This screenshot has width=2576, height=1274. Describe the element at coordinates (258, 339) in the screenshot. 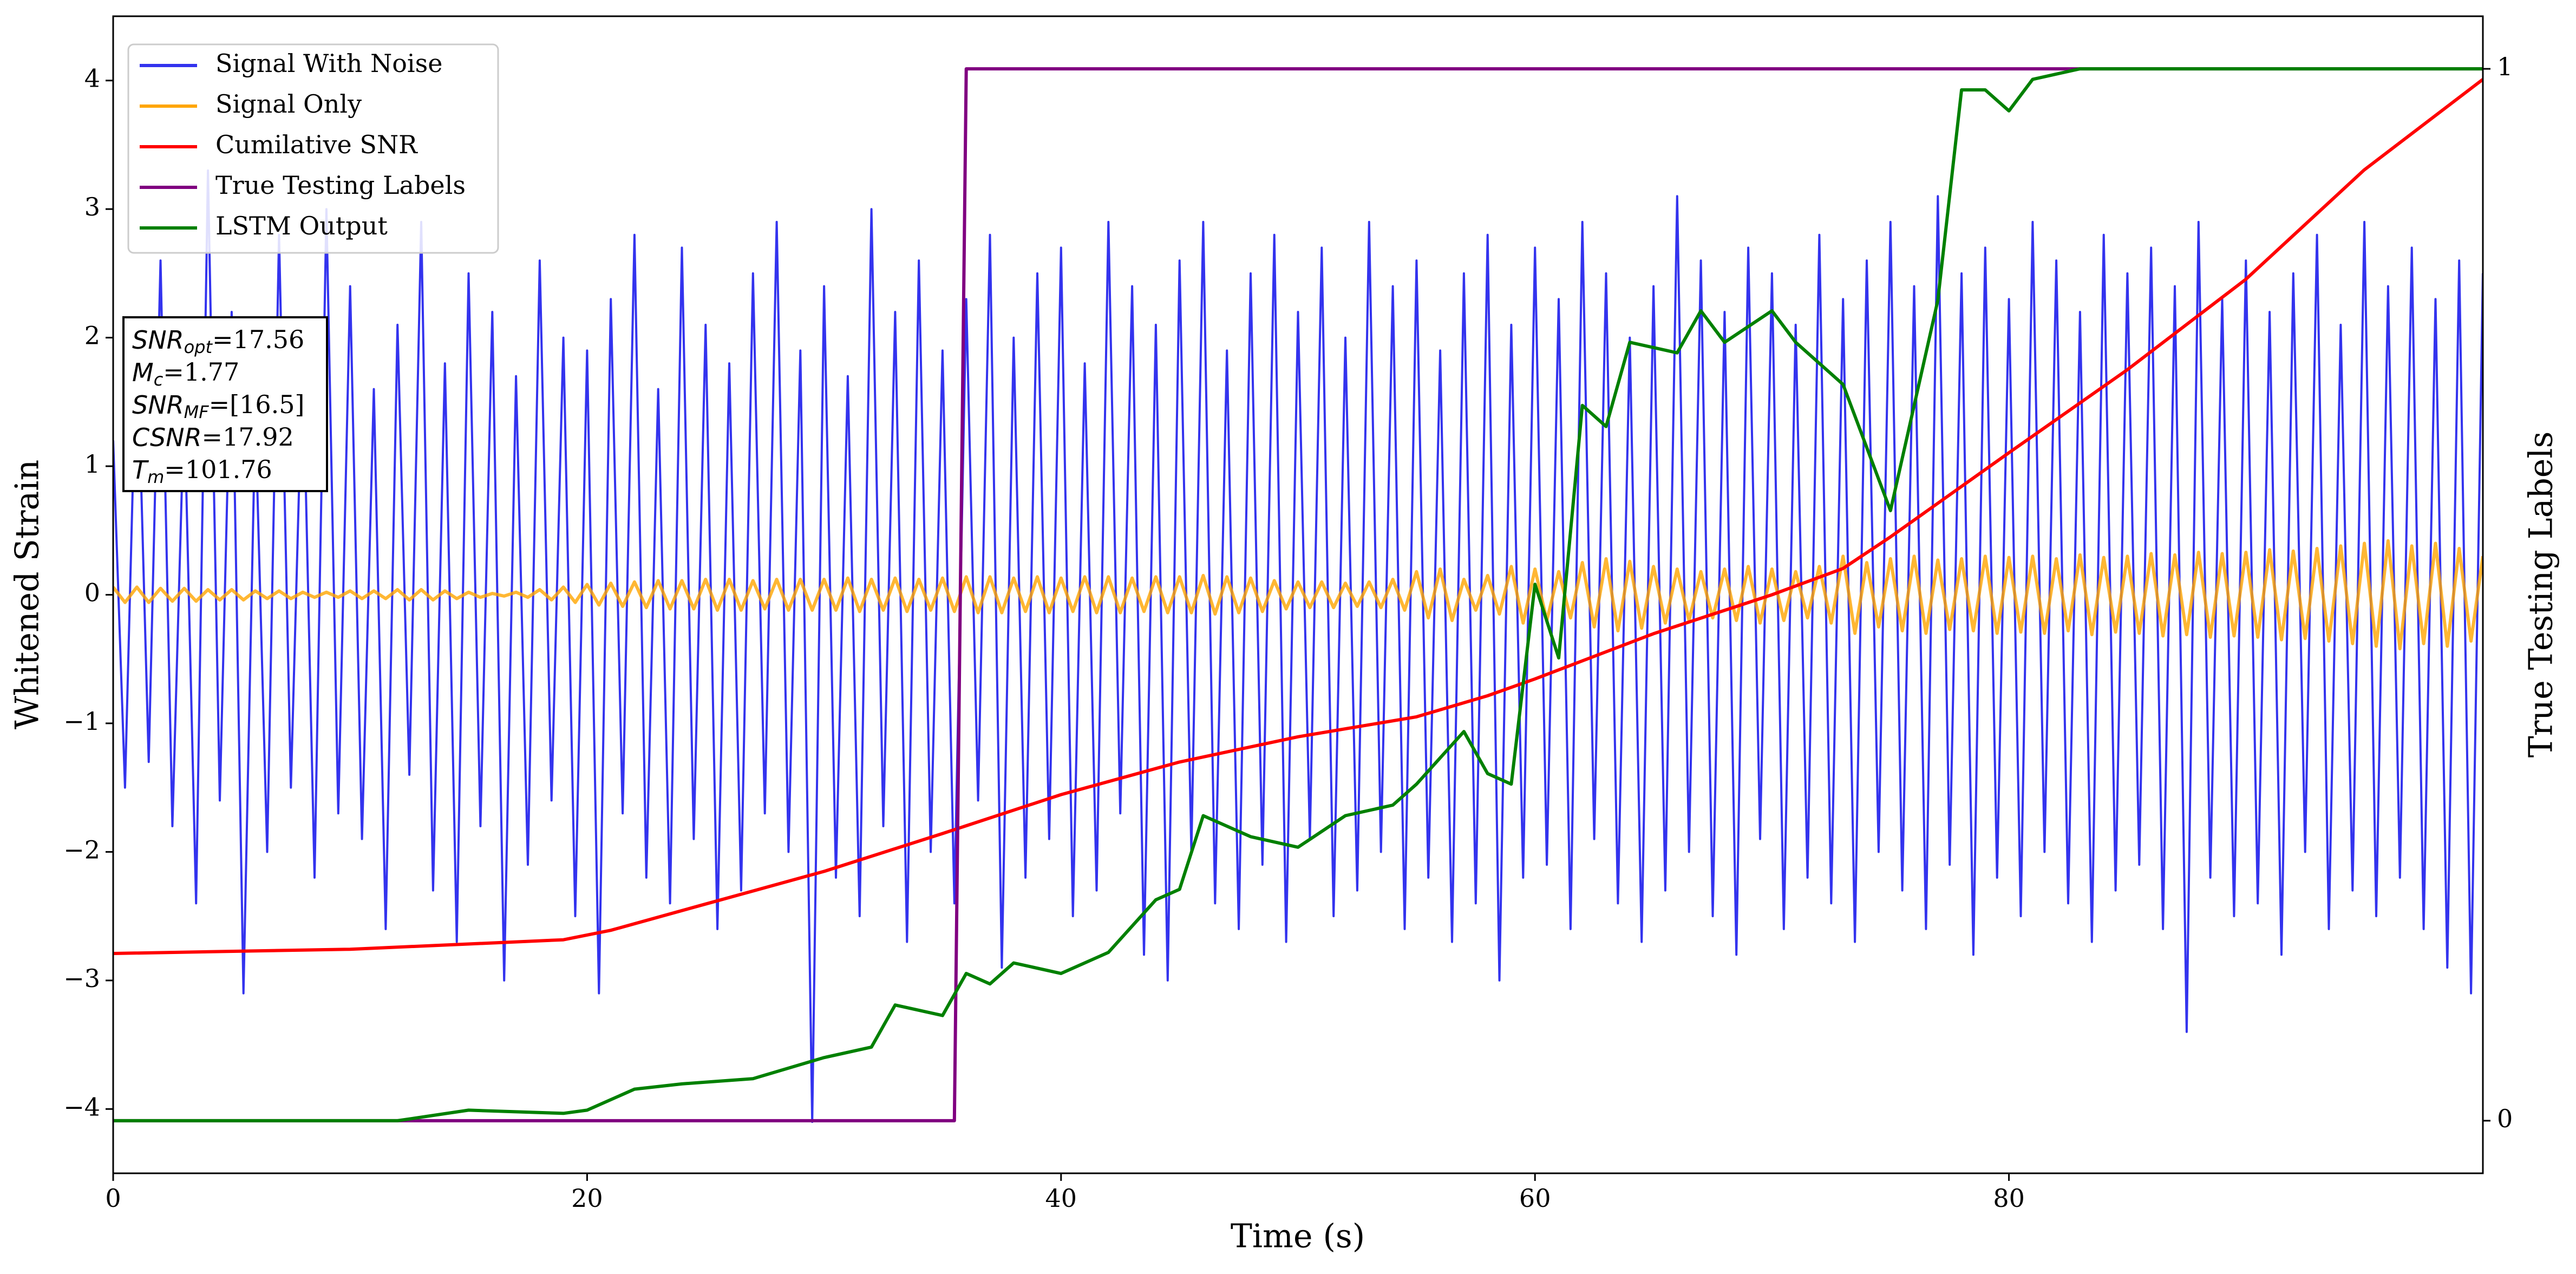

I see `annotation-rest: =17.56` at that location.